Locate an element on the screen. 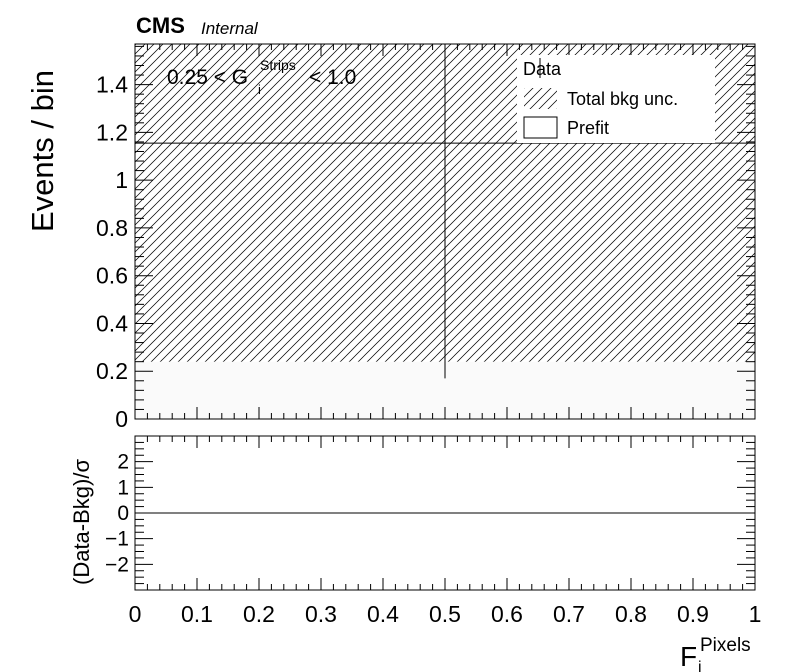 The width and height of the screenshot is (796, 672). x-tick-label: 1 is located at coordinates (755, 614).